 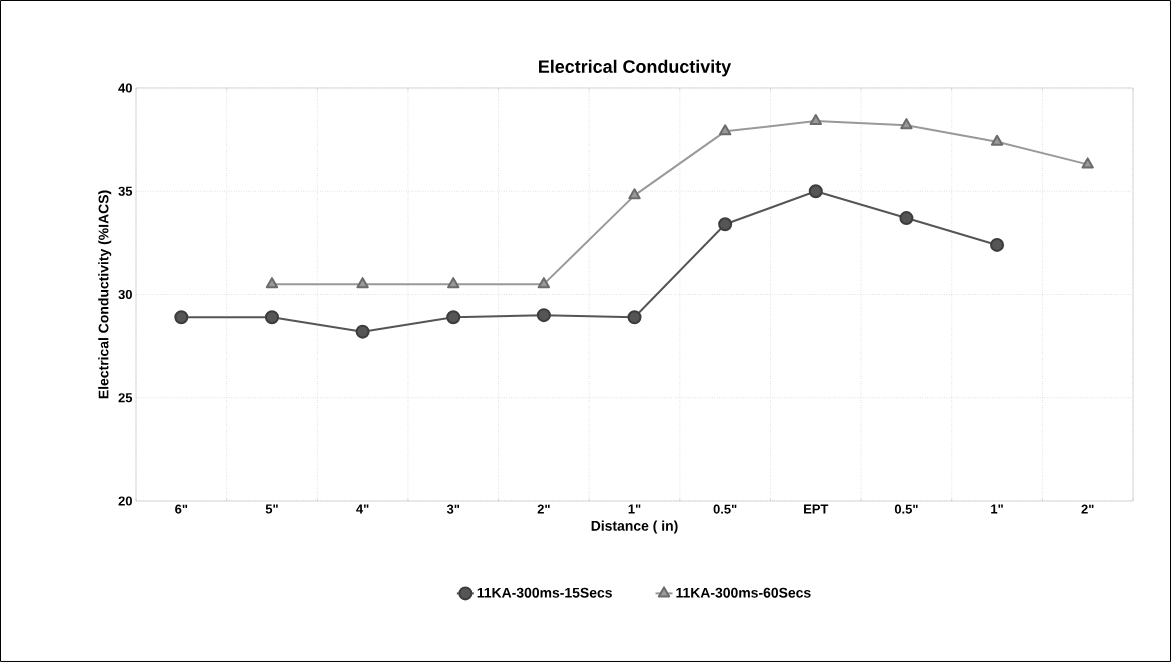 What do you see at coordinates (816, 509) in the screenshot?
I see `x-tick-label: EPT` at bounding box center [816, 509].